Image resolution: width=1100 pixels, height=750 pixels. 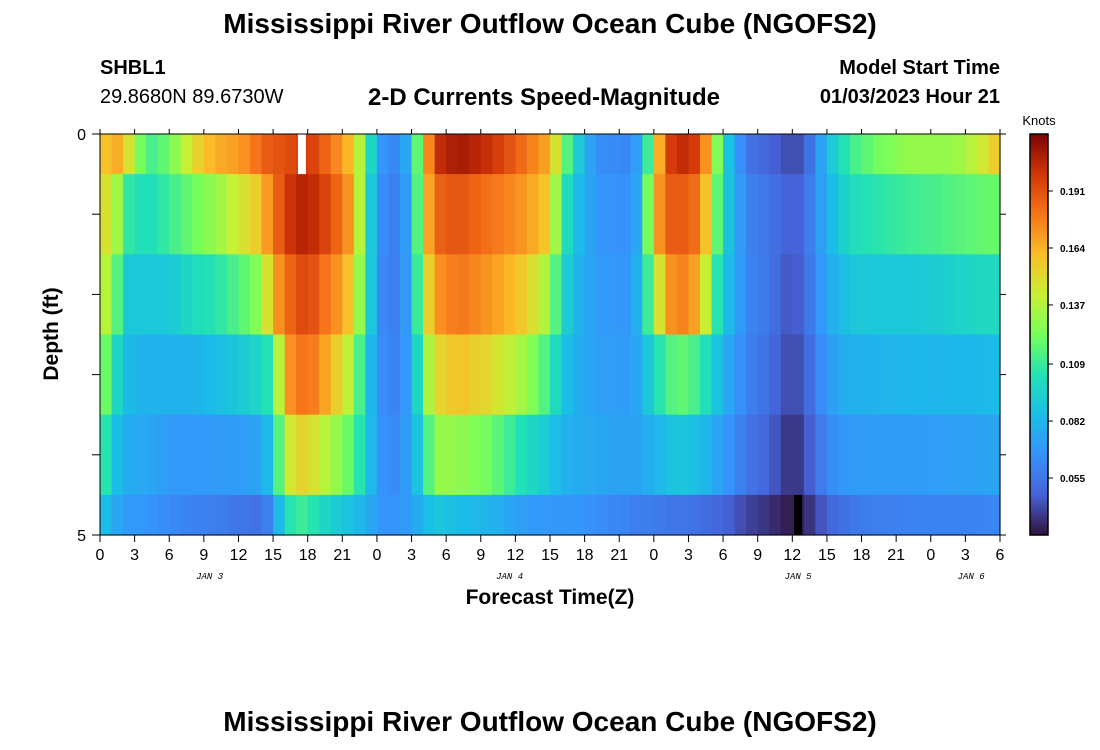 I want to click on x-tick-label: 0, so click(x=653, y=555).